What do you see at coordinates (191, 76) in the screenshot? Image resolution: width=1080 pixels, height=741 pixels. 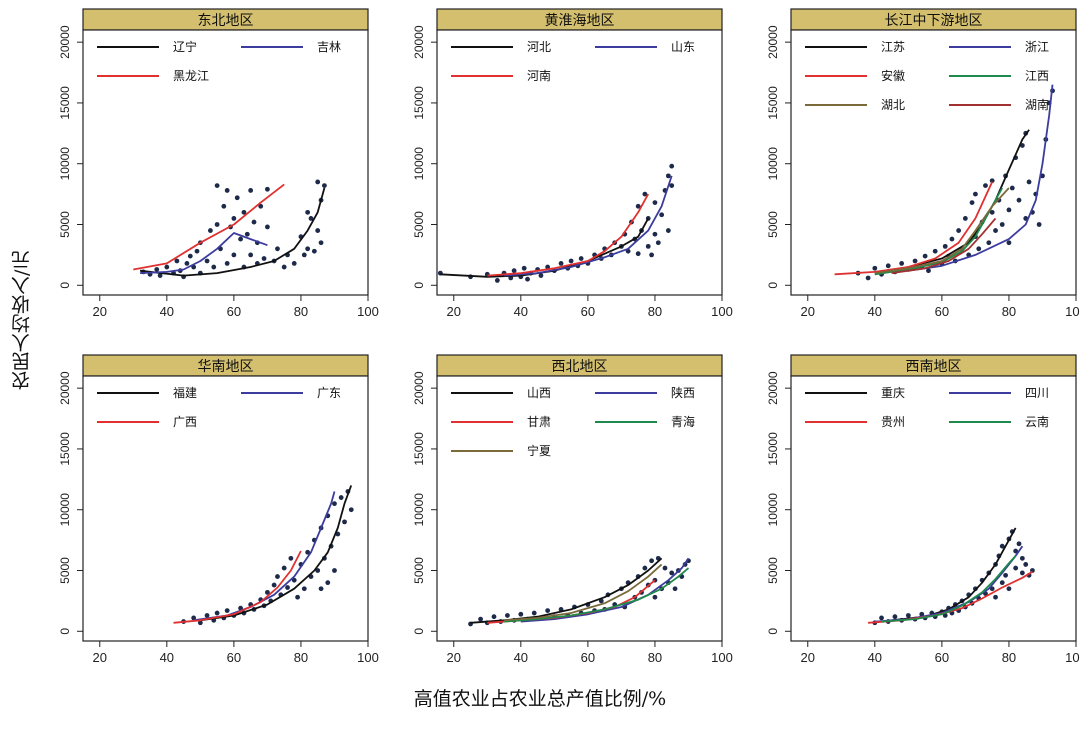 I see `legend-entry: 黑龙江` at bounding box center [191, 76].